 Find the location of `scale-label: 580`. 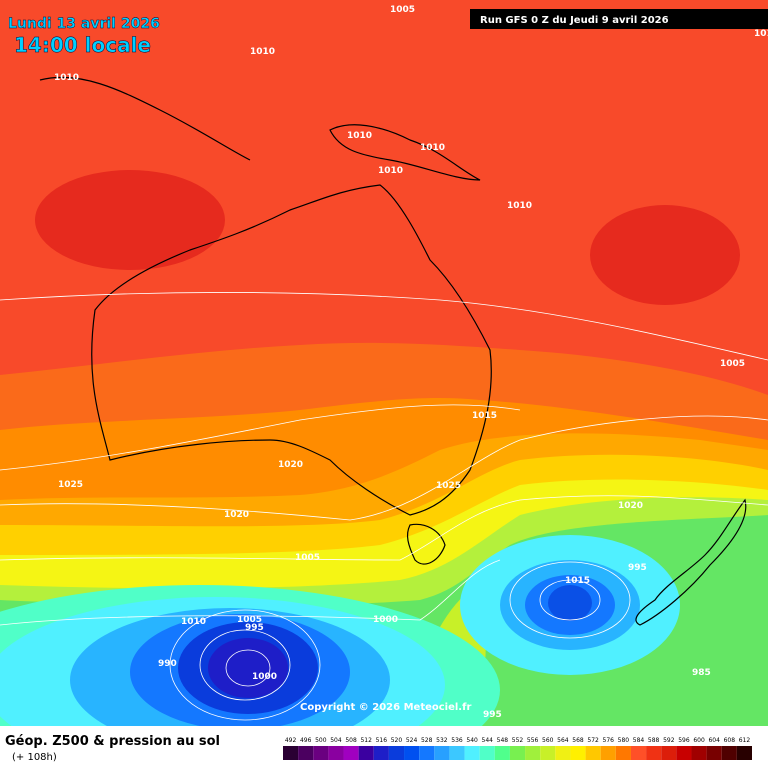

scale-label: 580 is located at coordinates (624, 740).